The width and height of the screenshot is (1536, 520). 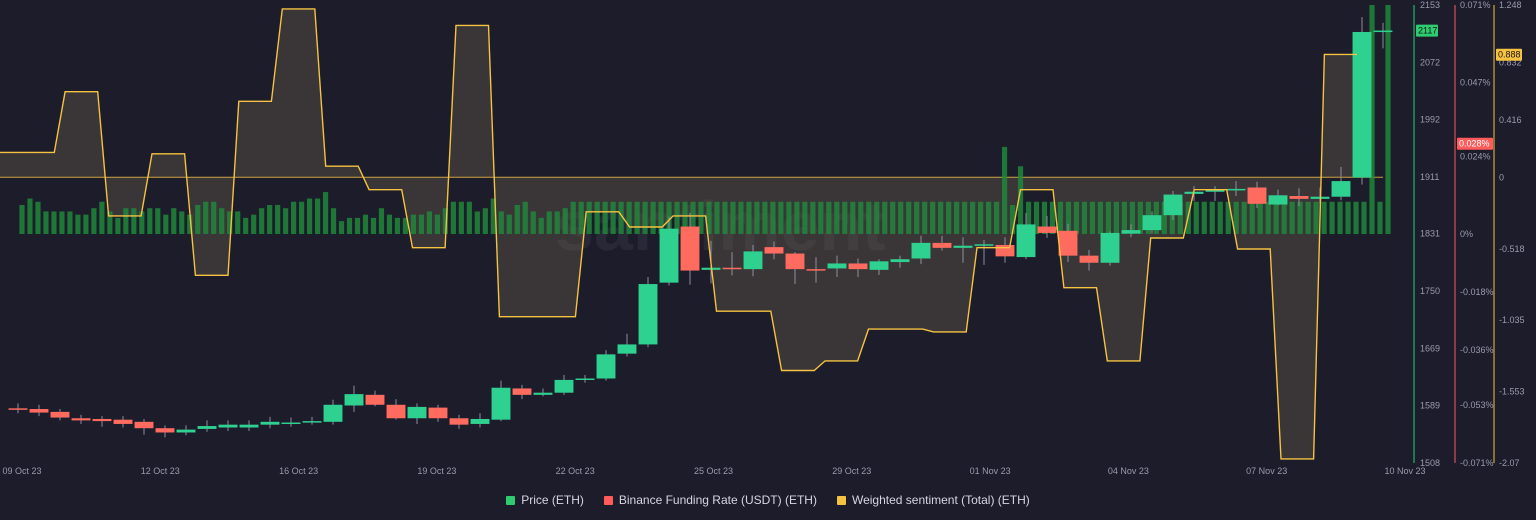 I want to click on x-tick-label: 10 Nov 23, so click(x=1404, y=471).